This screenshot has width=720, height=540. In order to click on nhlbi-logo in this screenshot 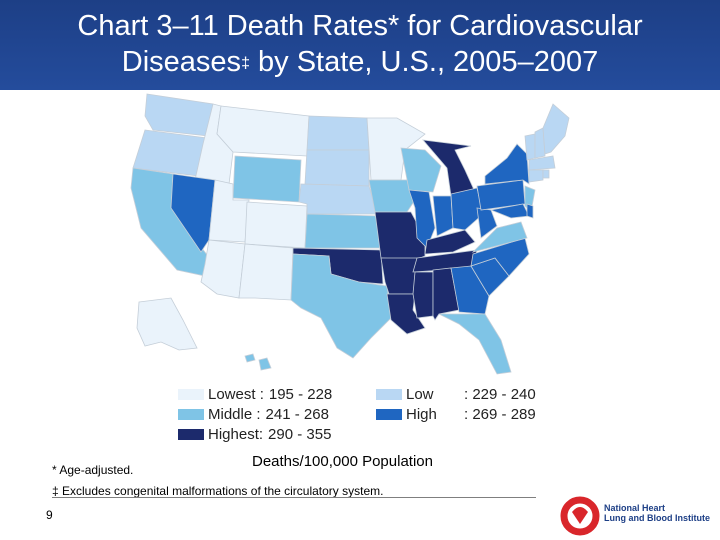, I will do `click(580, 516)`.